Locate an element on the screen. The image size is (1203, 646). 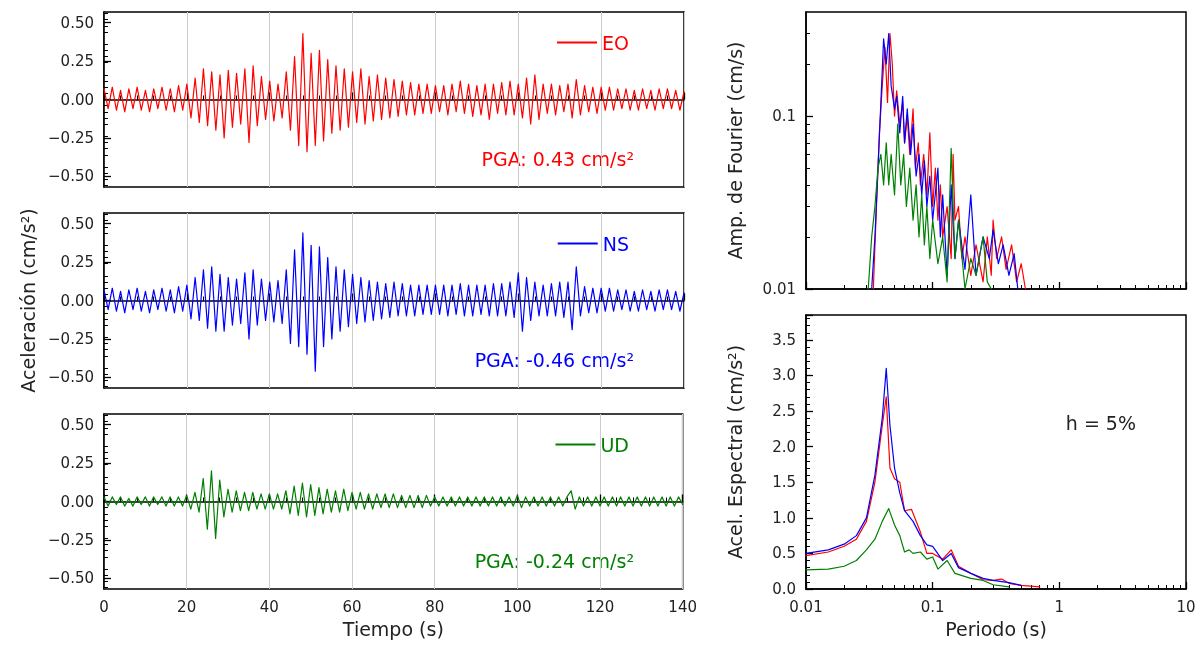
y-tick-label: 0.1 is located at coordinates (784, 116).